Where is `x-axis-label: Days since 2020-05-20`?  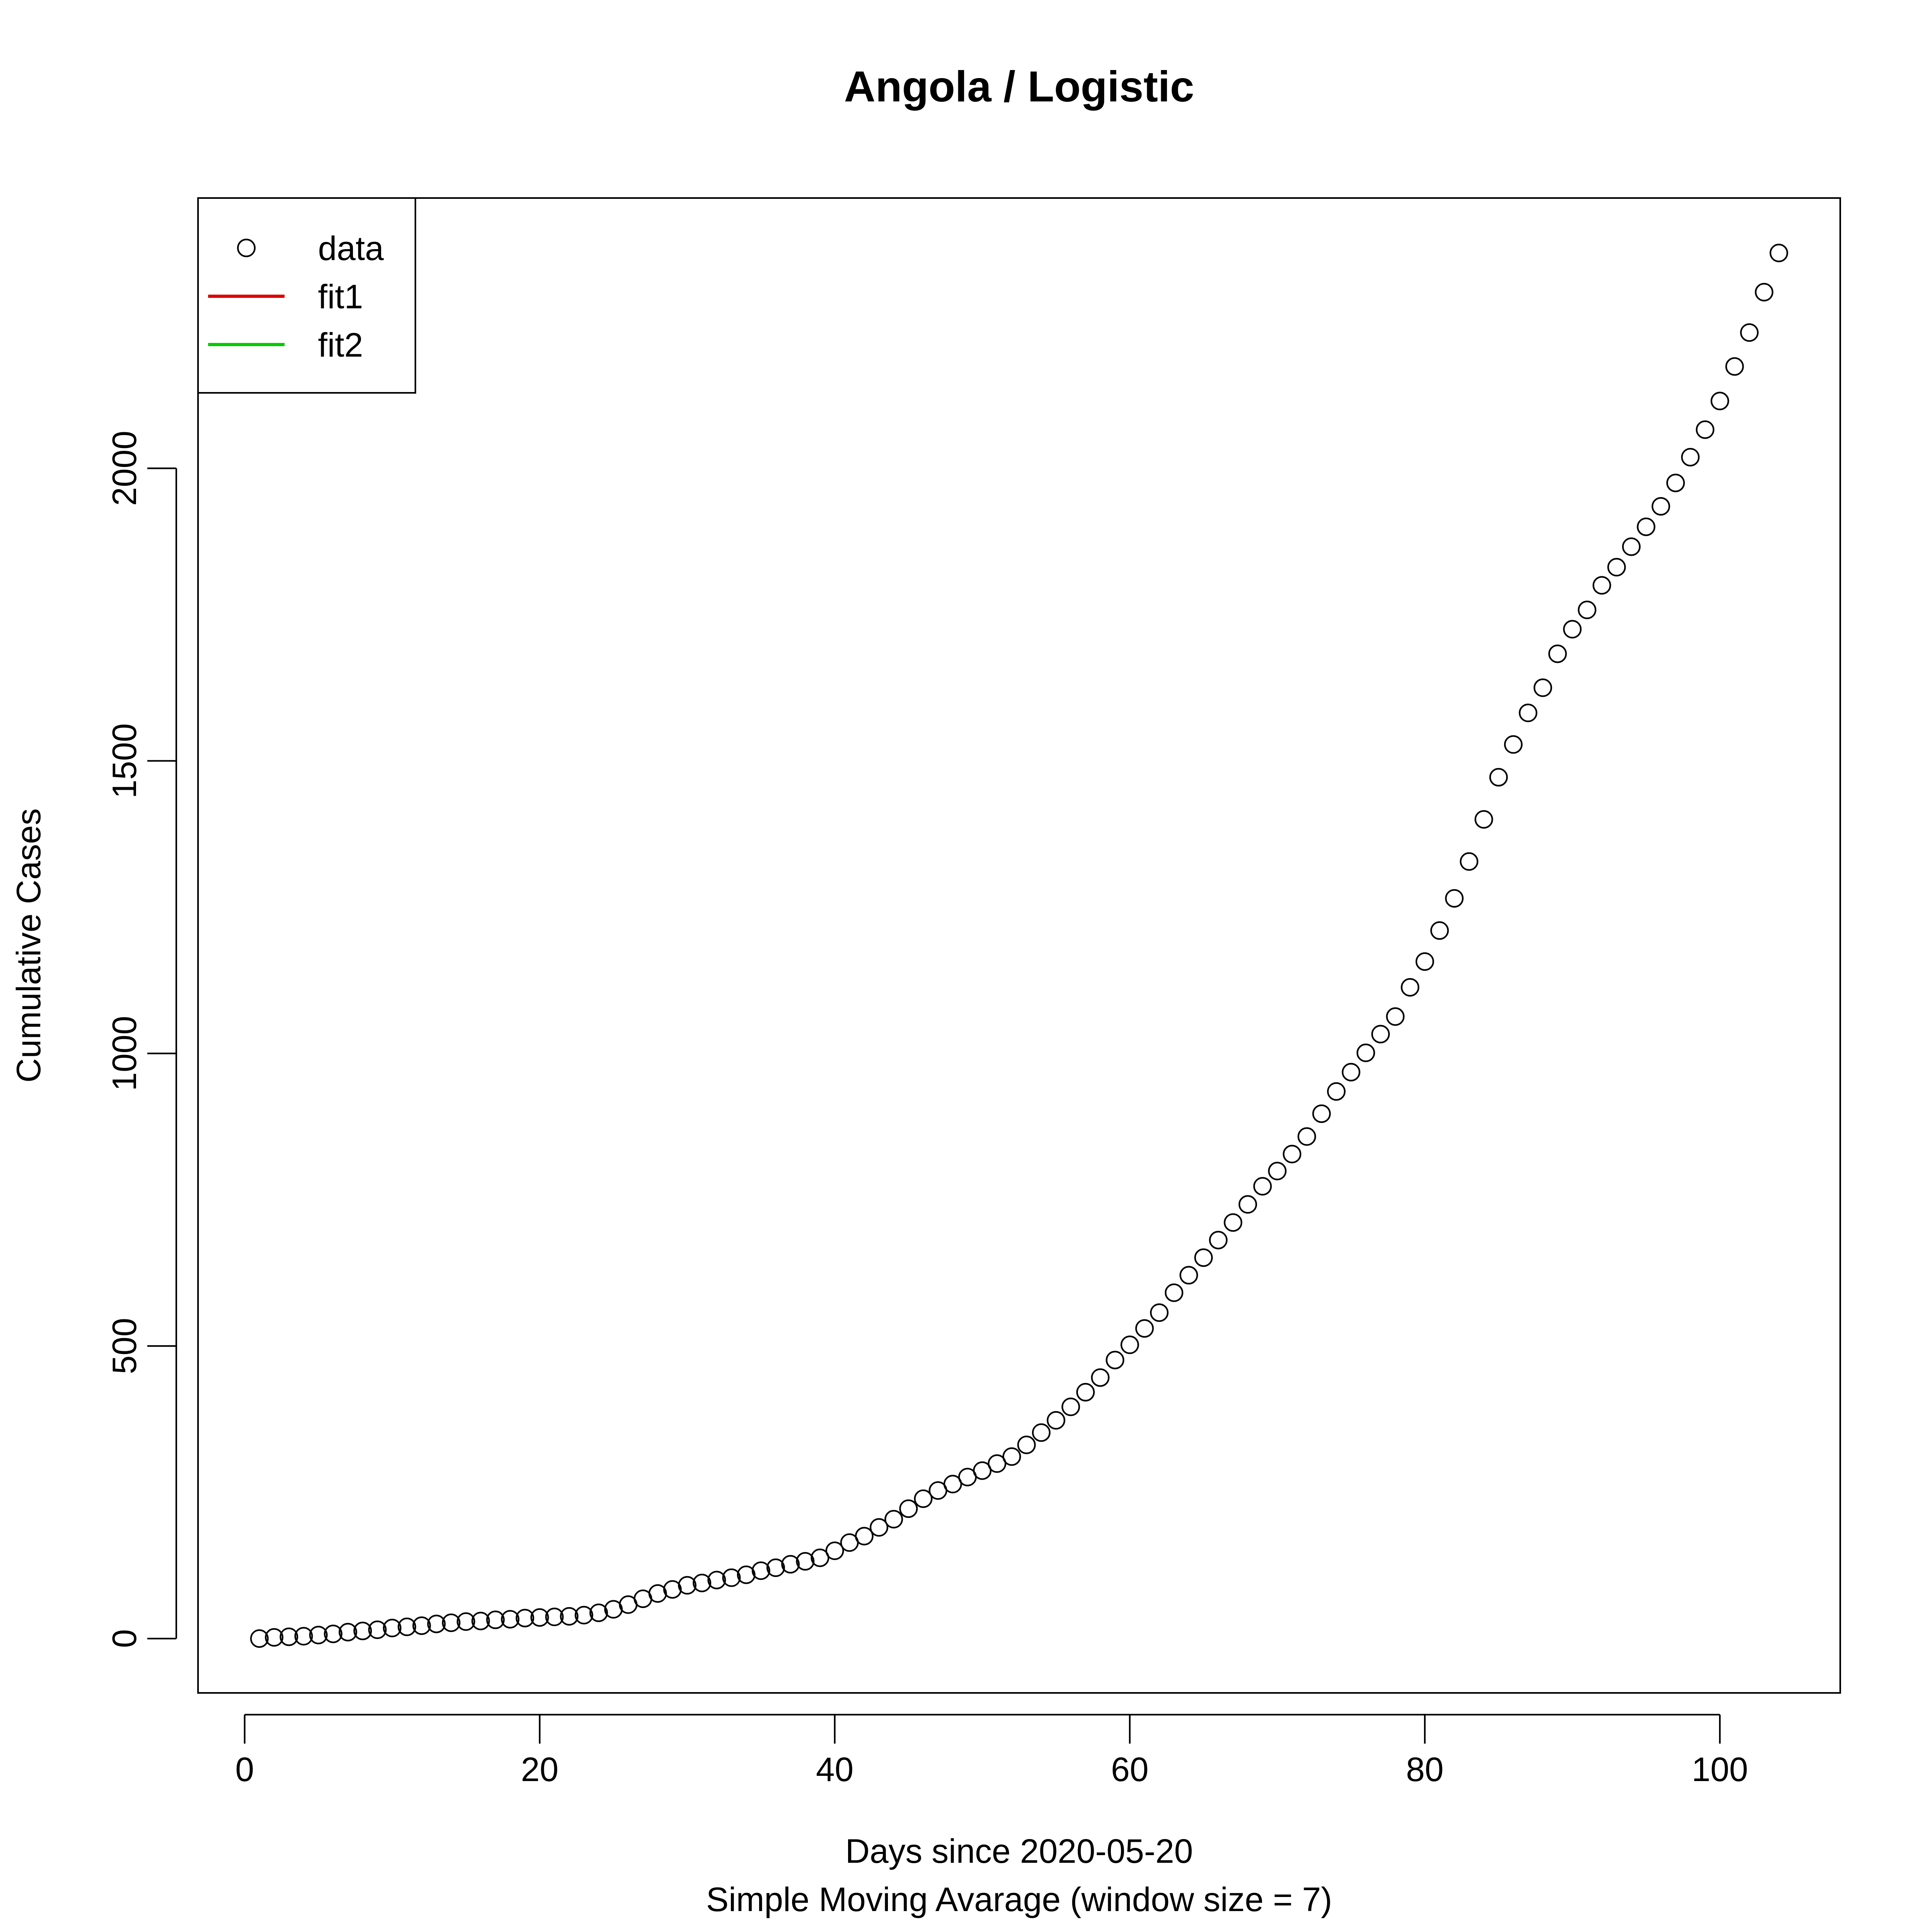
x-axis-label: Days since 2020-05-20 is located at coordinates (1019, 1851).